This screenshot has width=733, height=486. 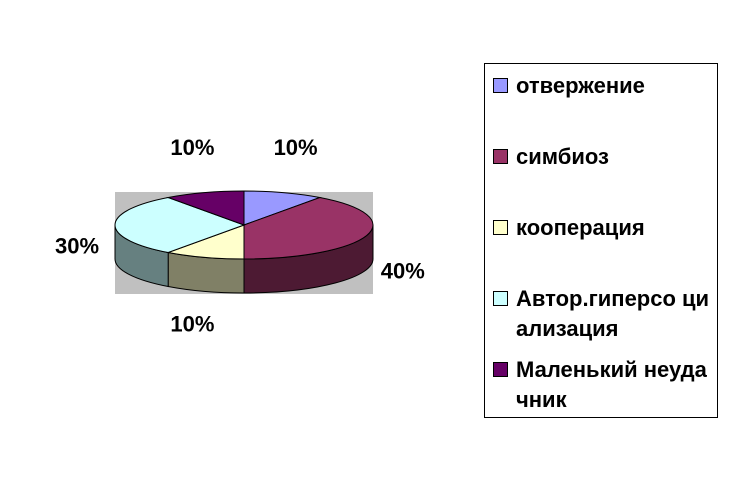 I want to click on legend-item-0: отвержение, so click(x=604, y=86).